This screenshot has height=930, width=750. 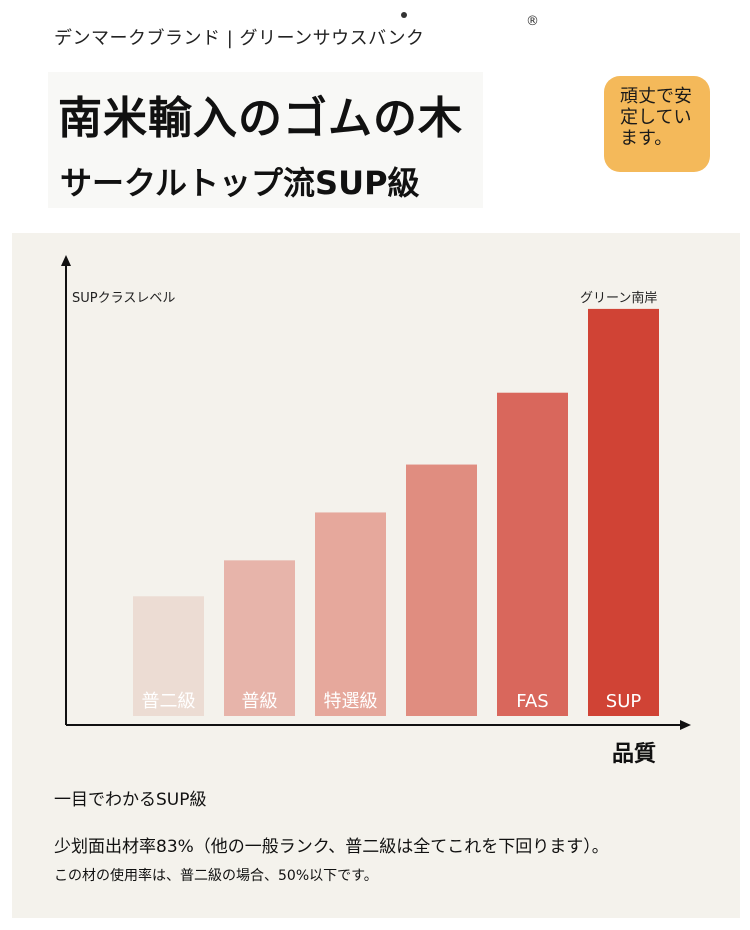 I want to click on footer-subtitle: 一目でわかるSUP級, so click(x=130, y=800).